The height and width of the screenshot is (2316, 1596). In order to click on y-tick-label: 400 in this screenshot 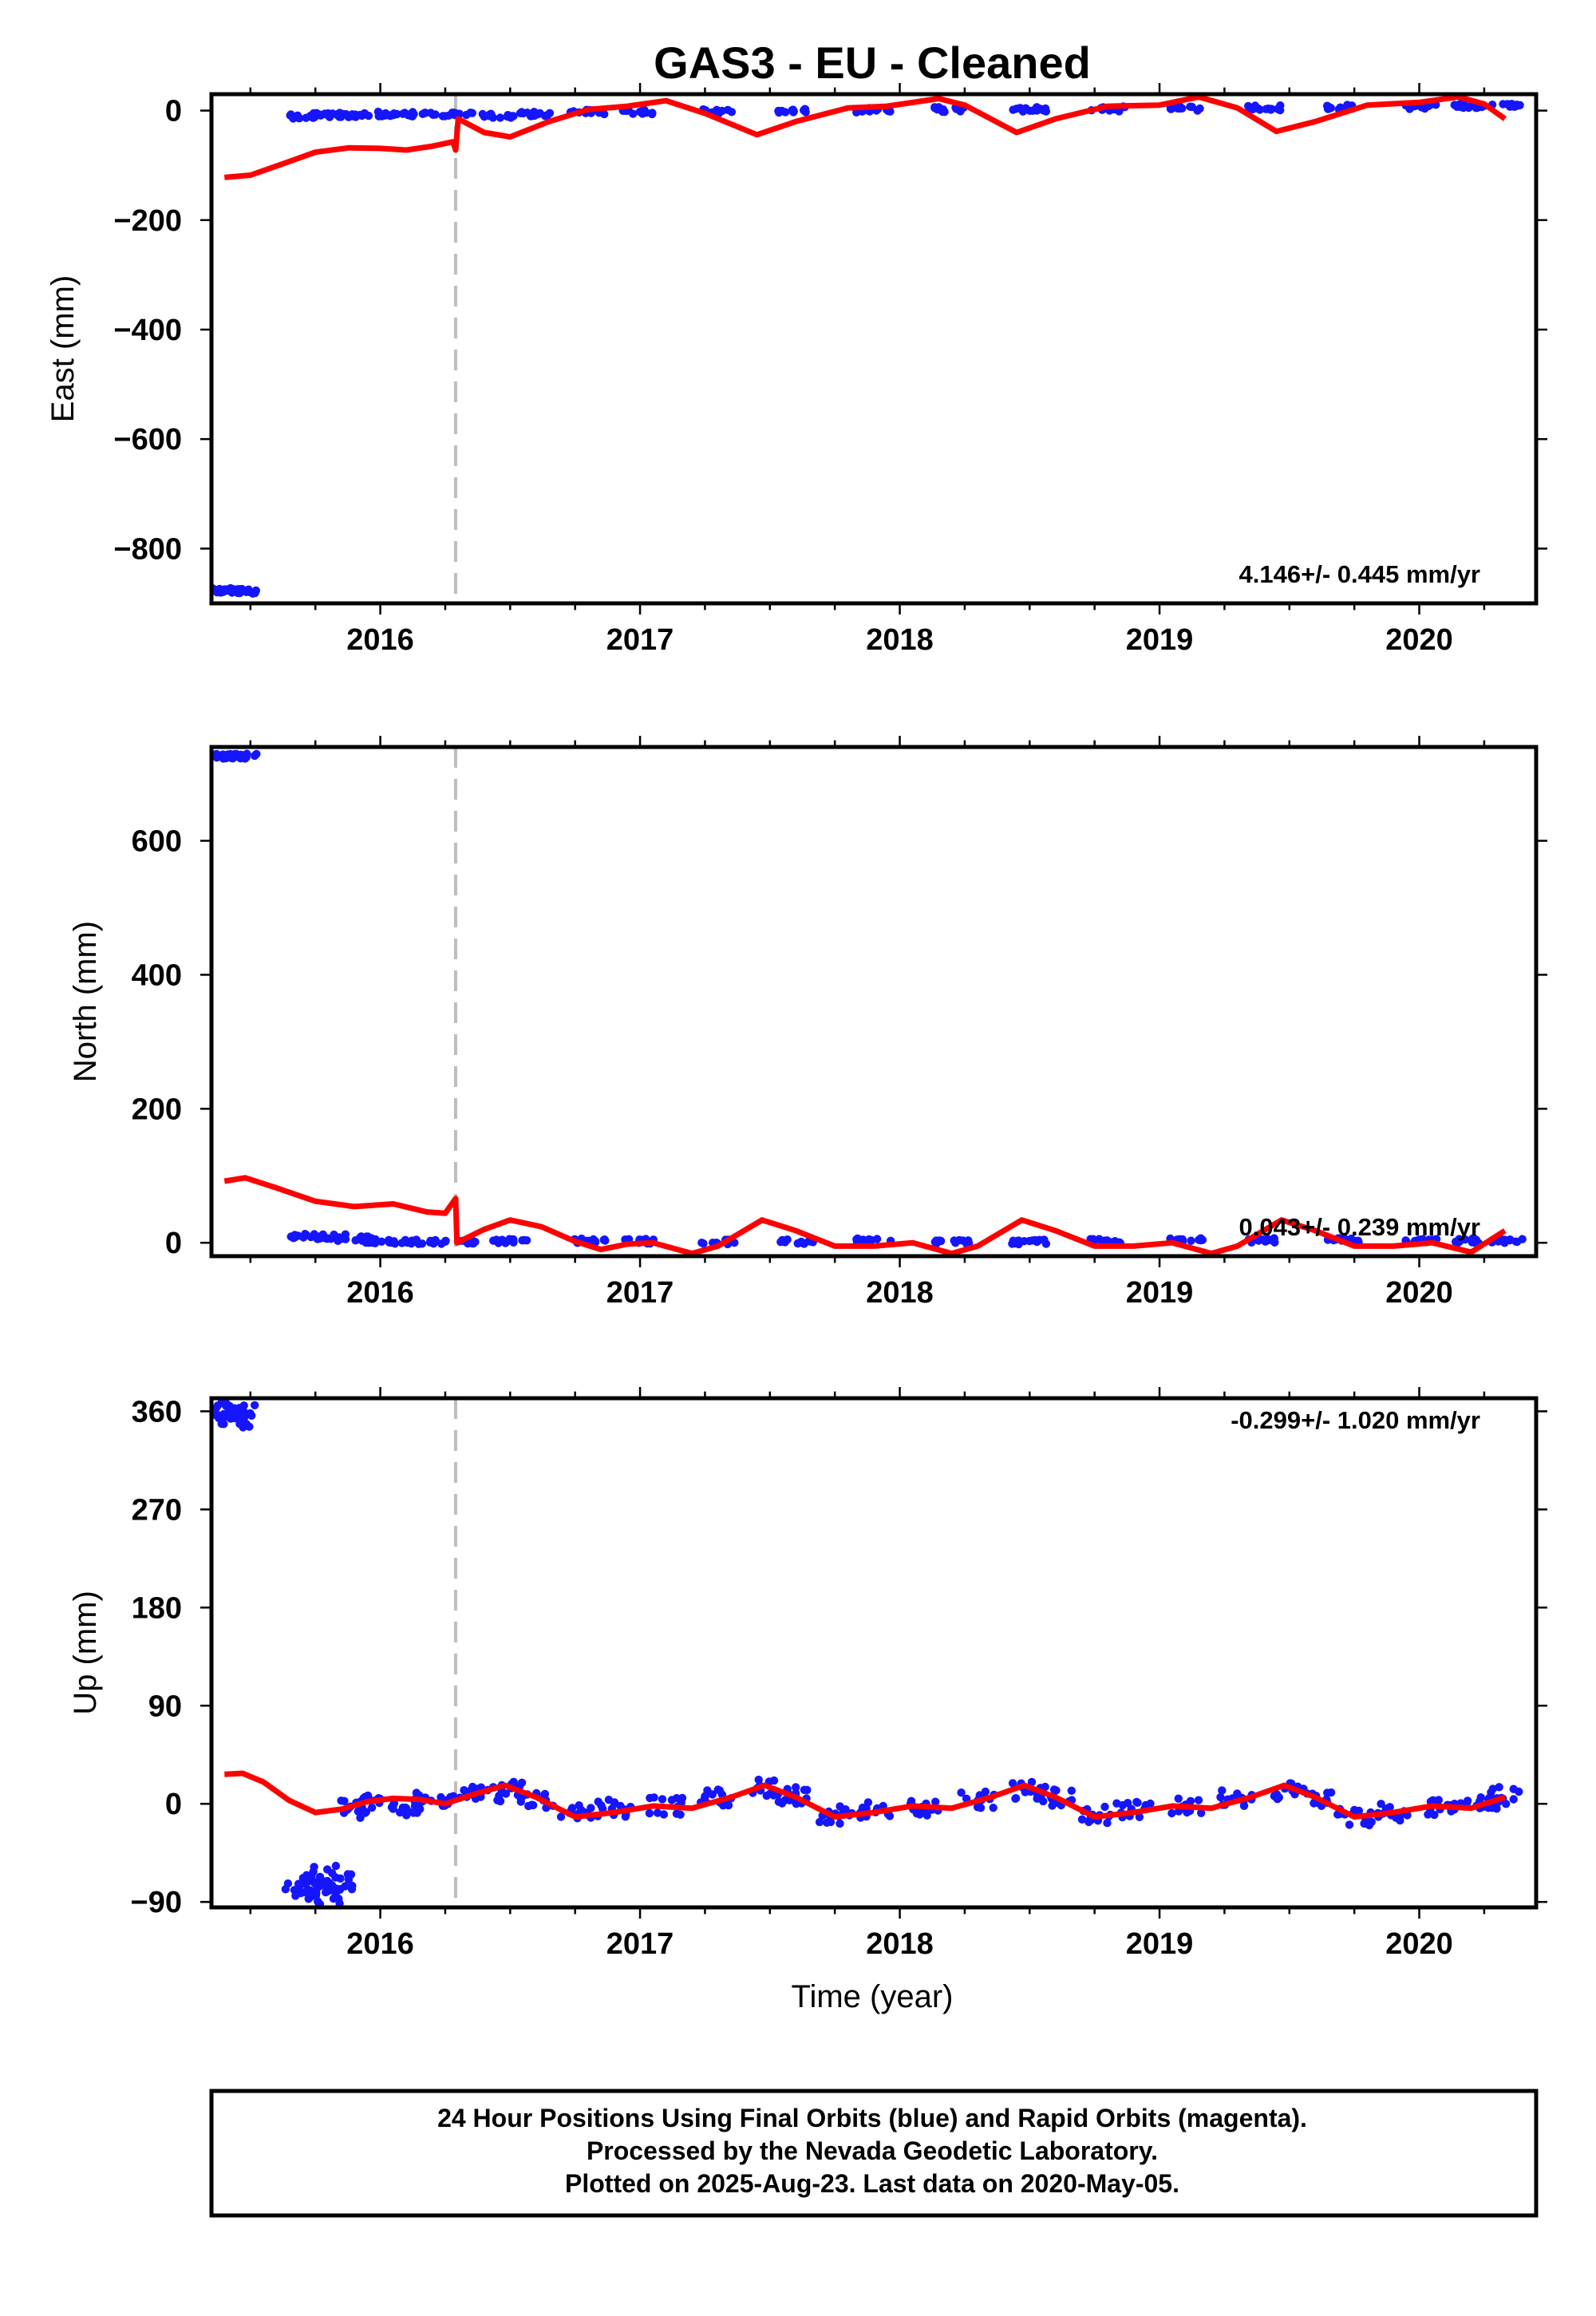, I will do `click(157, 975)`.